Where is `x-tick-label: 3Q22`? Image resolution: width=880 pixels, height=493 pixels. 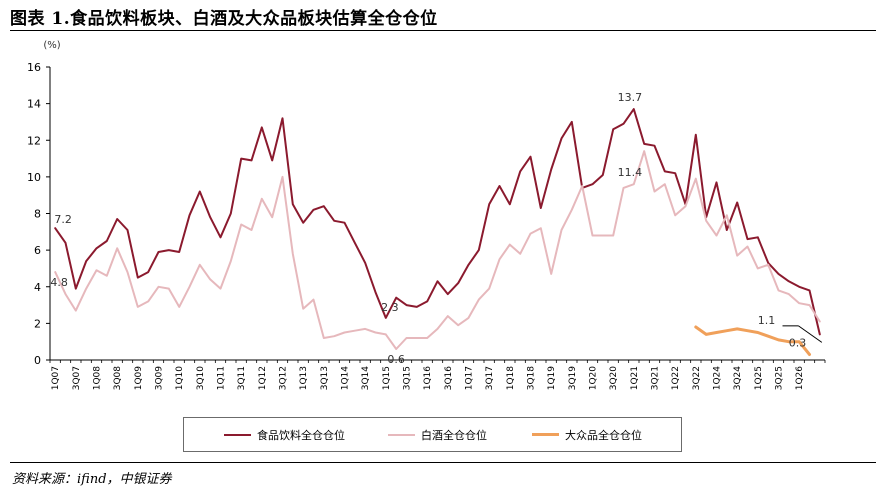 x-tick-label: 3Q22 is located at coordinates (697, 378).